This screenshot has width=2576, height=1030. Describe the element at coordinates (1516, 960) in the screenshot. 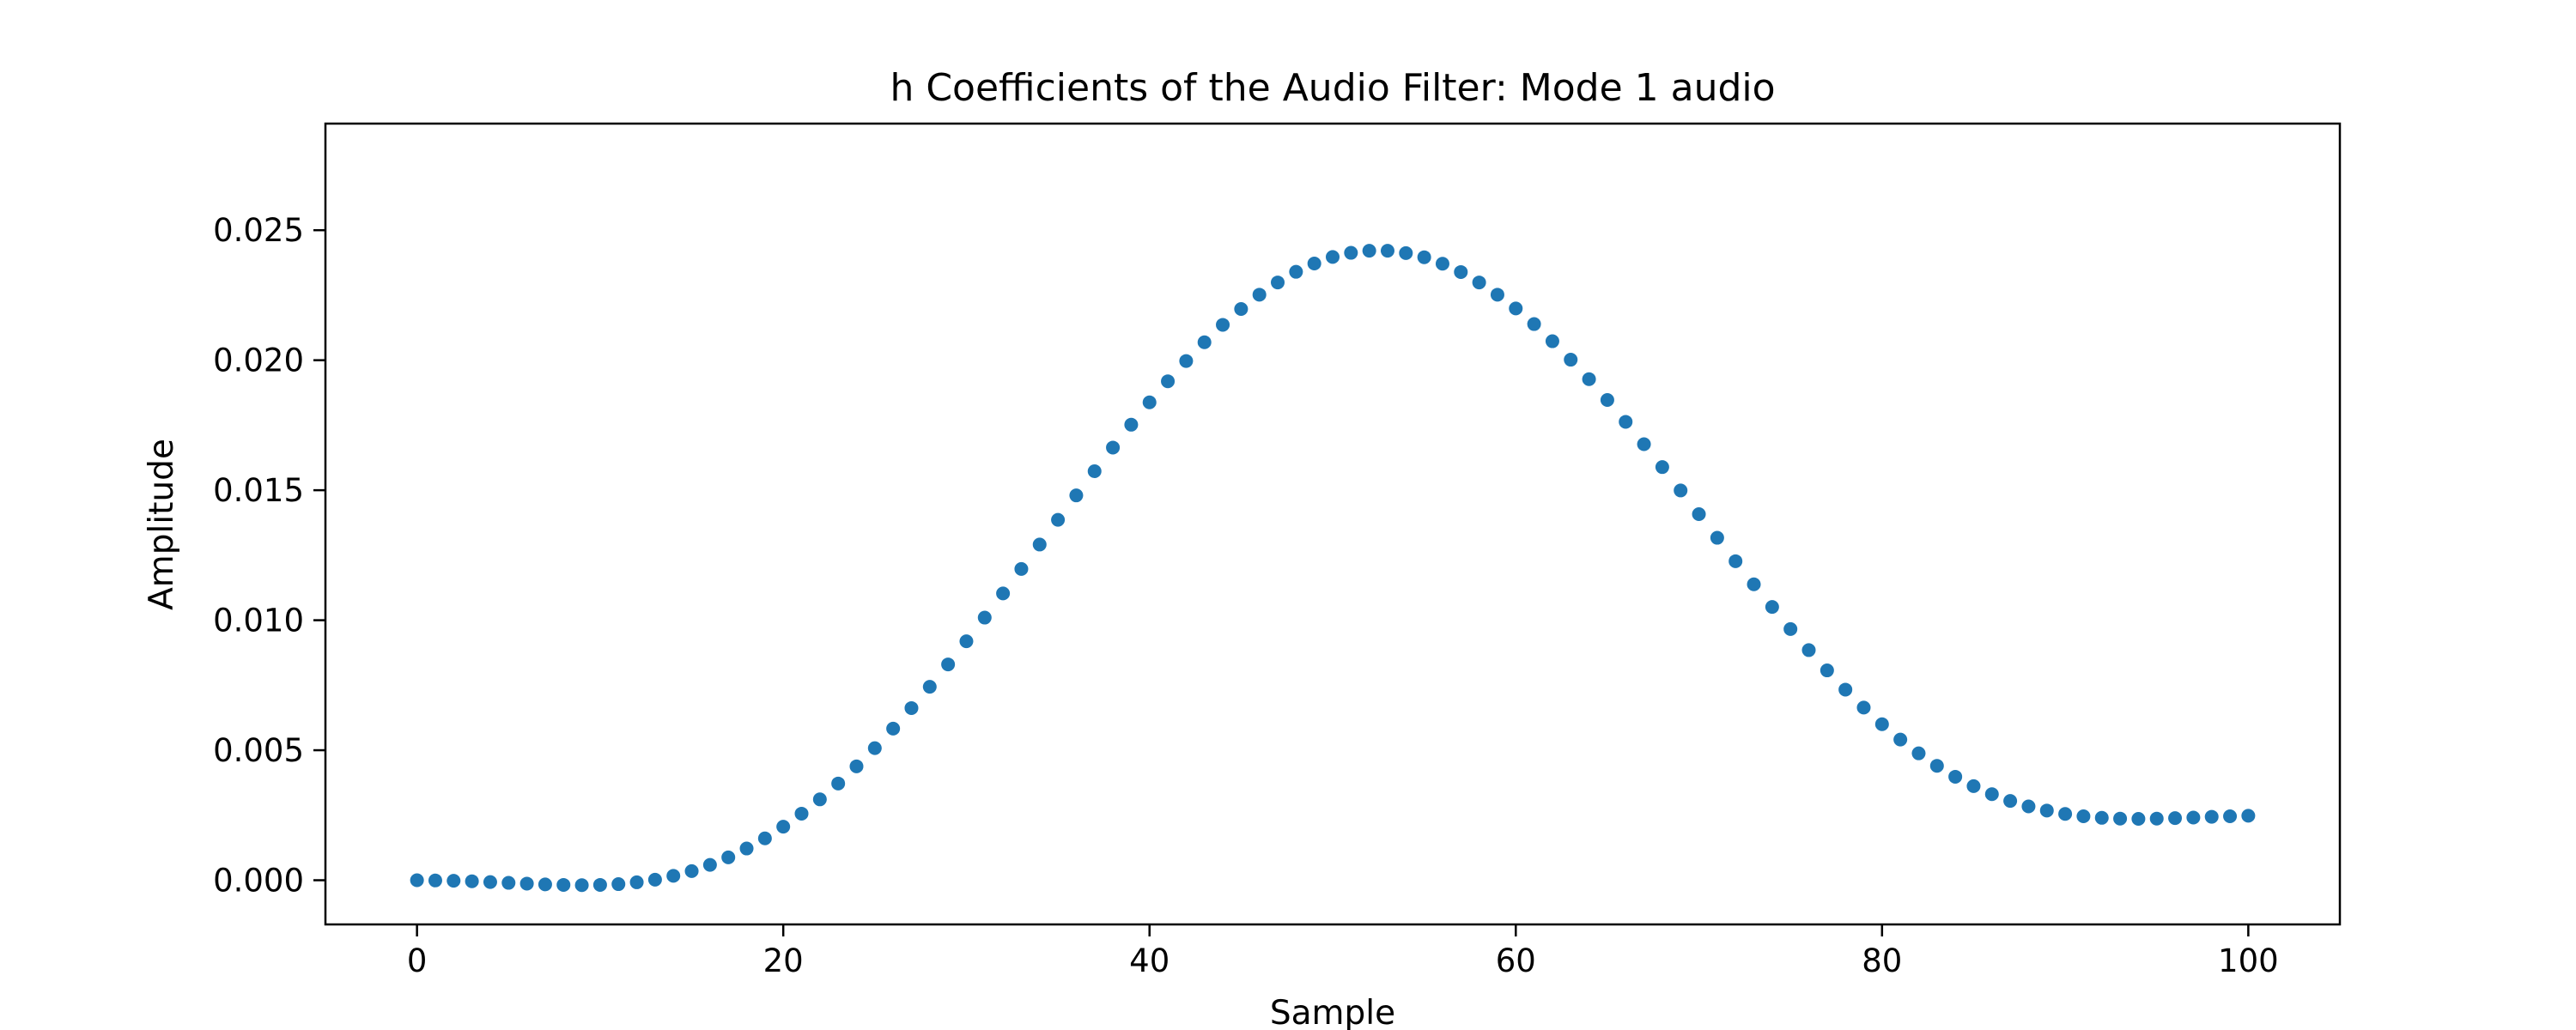

I see `x-tick-label: 60` at that location.